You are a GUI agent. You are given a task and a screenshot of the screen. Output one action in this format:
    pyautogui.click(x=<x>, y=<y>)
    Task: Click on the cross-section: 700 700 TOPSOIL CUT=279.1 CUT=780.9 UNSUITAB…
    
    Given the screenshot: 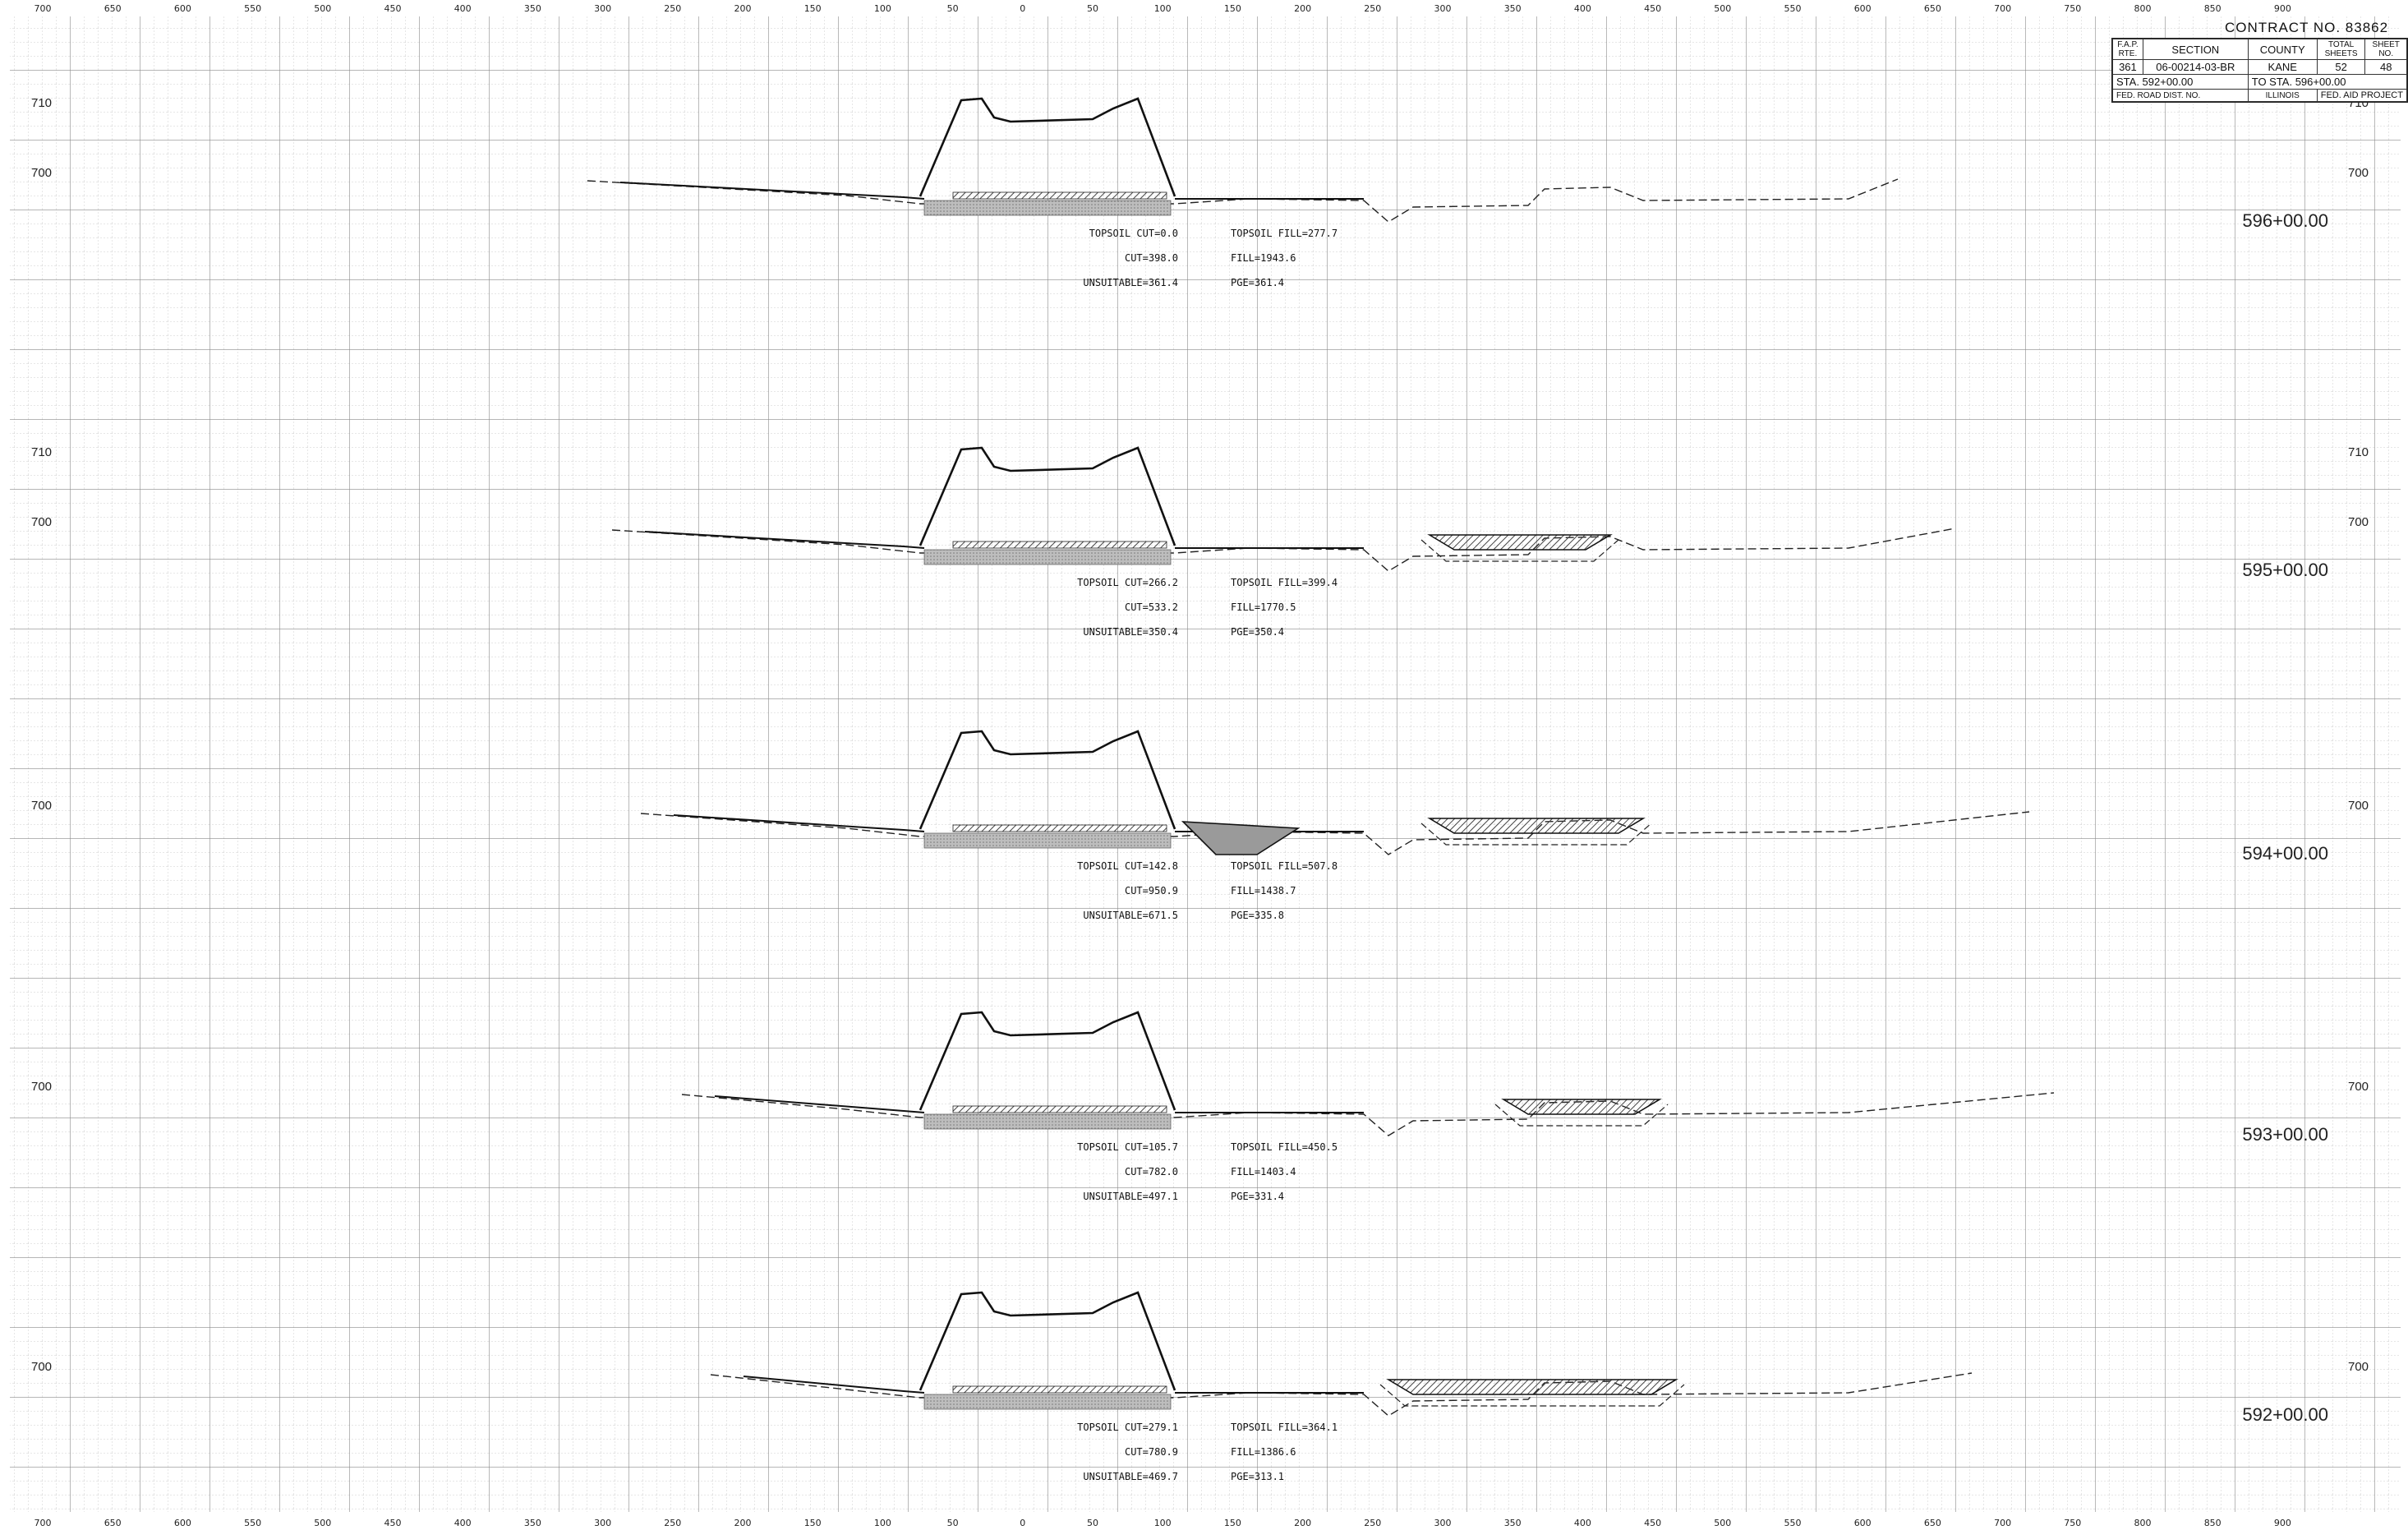 What is the action you would take?
    pyautogui.click(x=1200, y=1386)
    